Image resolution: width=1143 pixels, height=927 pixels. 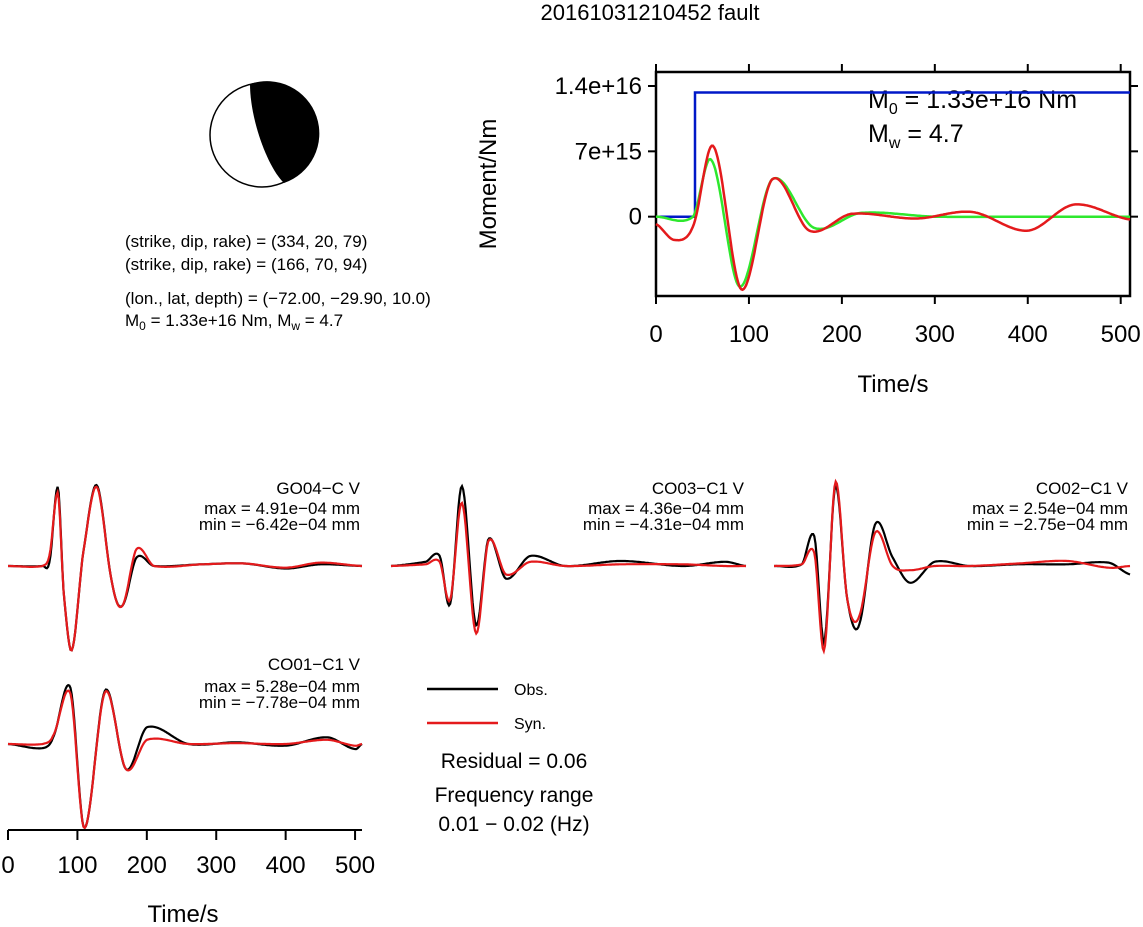 What do you see at coordinates (147, 865) in the screenshot?
I see `waveform-xtick-label: 200` at bounding box center [147, 865].